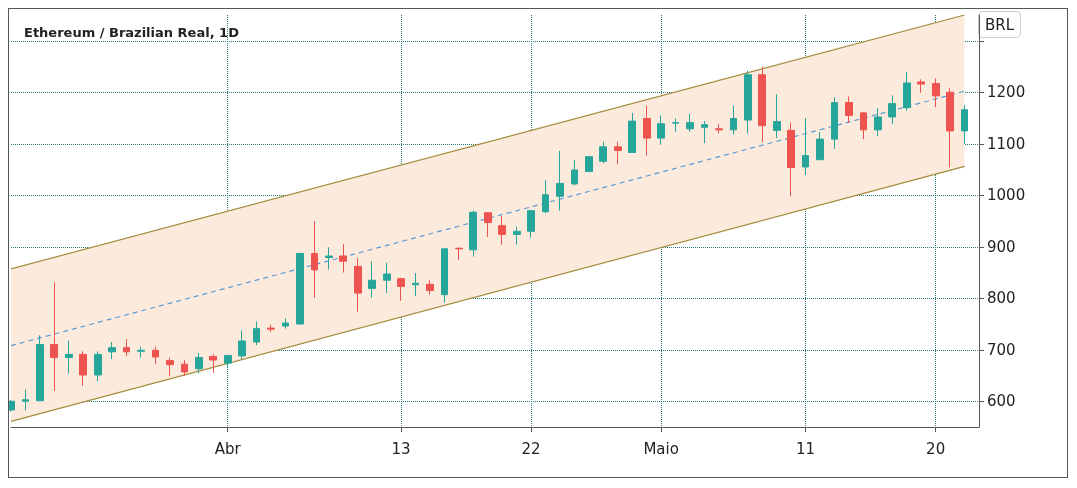 The image size is (1077, 488). I want to click on y-tick-label: 1000, so click(1006, 195).